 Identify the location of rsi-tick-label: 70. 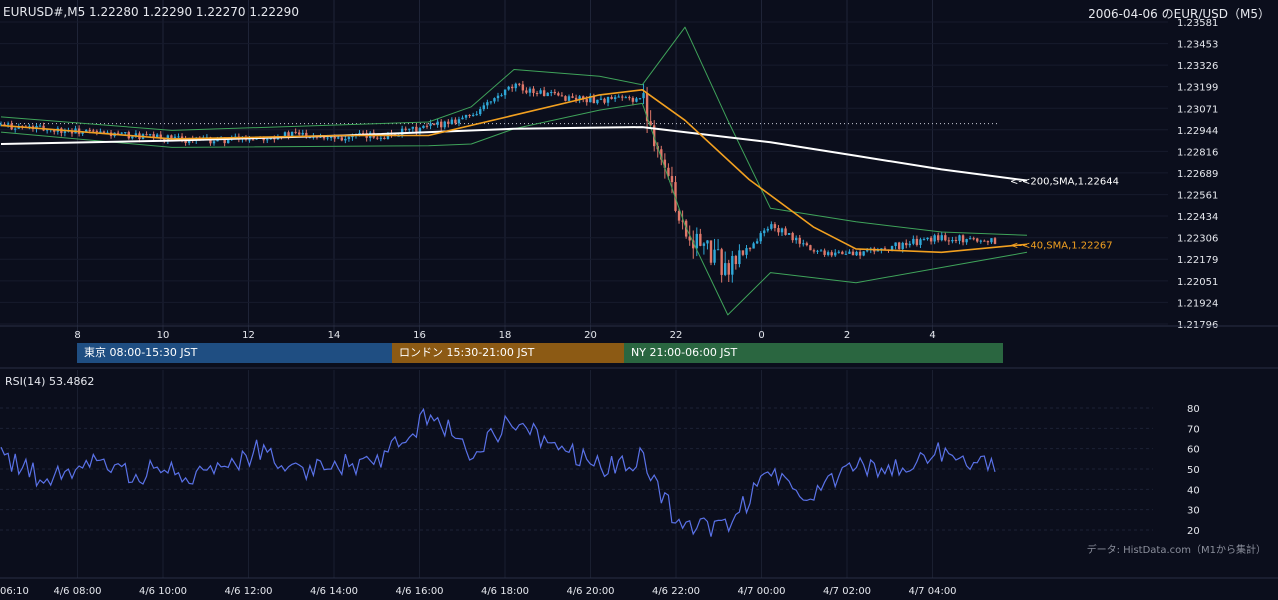
(1193, 429).